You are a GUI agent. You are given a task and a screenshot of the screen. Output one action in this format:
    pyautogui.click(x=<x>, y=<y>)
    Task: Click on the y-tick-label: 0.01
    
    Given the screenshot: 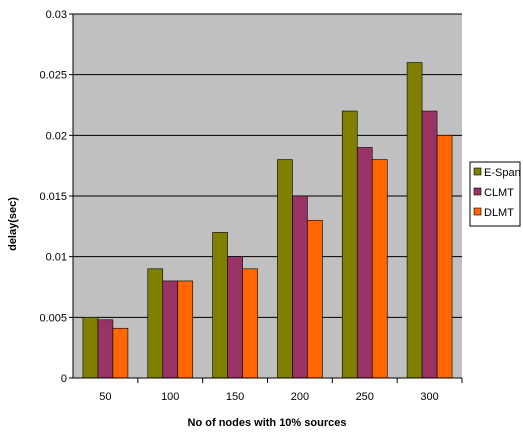 What is the action you would take?
    pyautogui.click(x=56, y=258)
    